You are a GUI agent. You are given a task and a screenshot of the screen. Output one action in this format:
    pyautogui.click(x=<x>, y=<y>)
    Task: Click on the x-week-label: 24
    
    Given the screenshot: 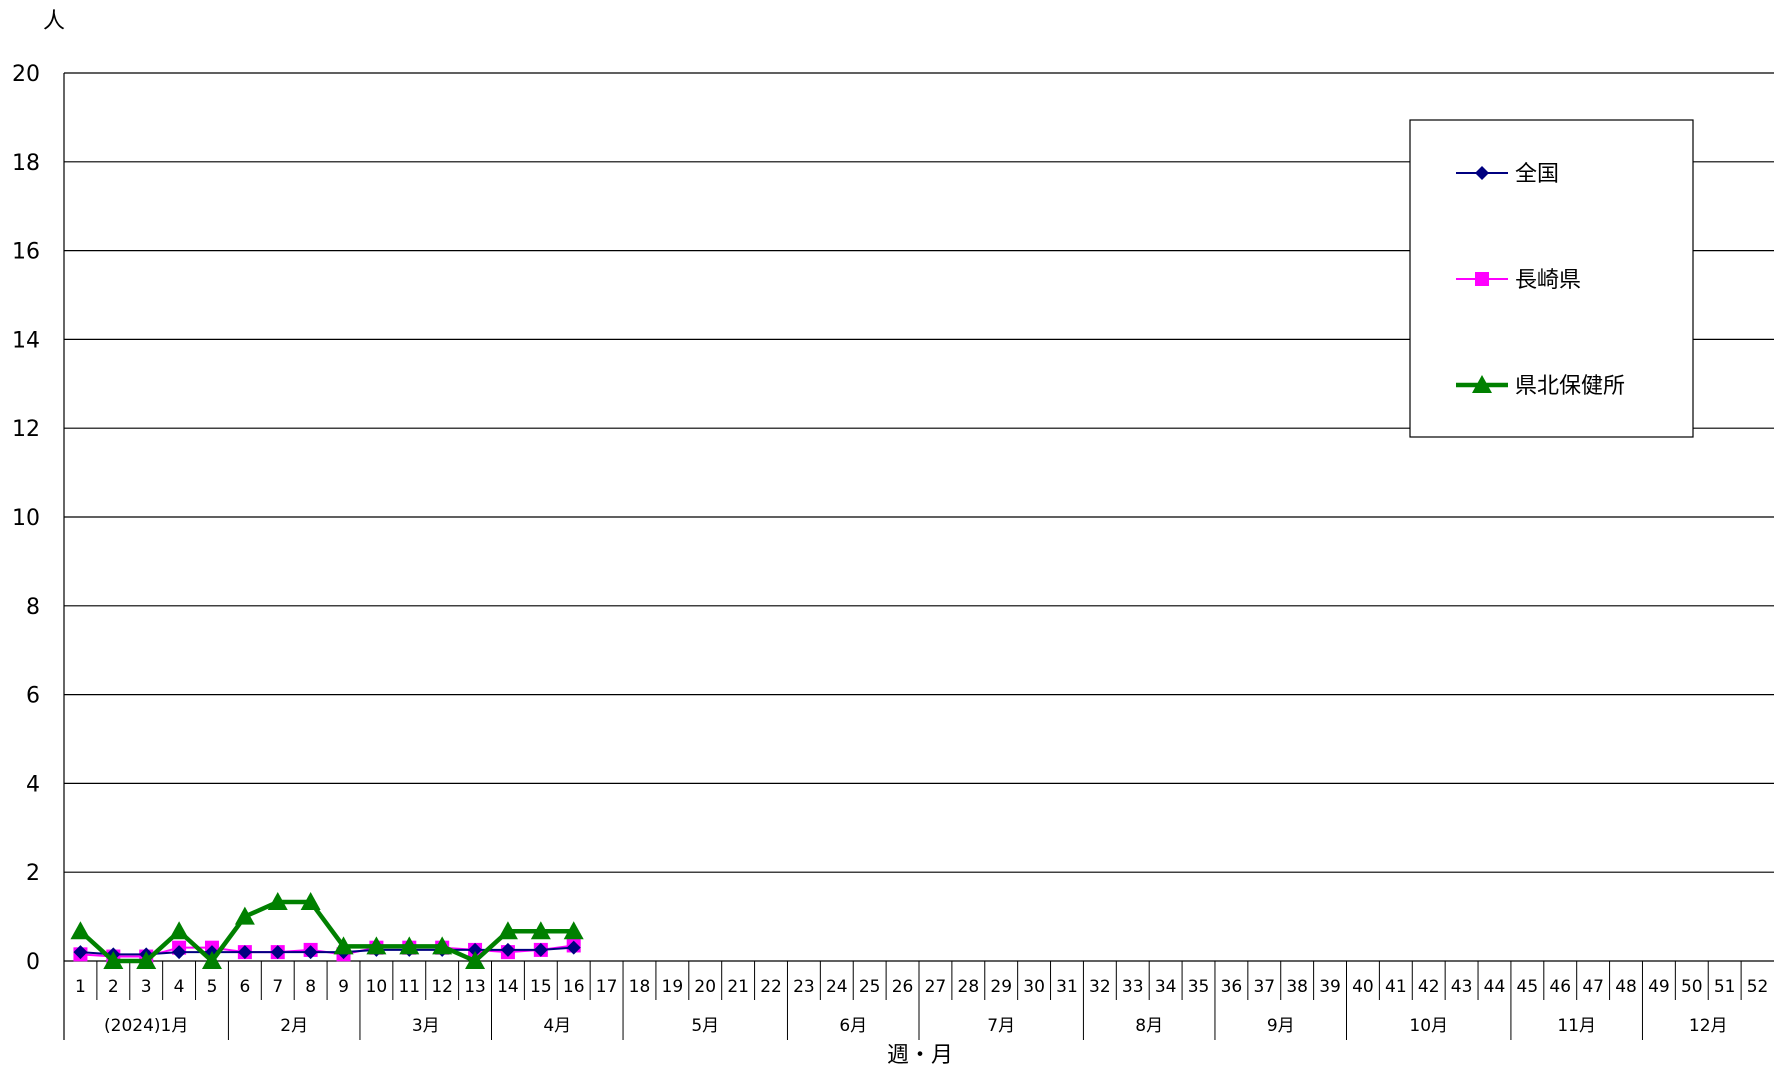 What is the action you would take?
    pyautogui.click(x=837, y=987)
    